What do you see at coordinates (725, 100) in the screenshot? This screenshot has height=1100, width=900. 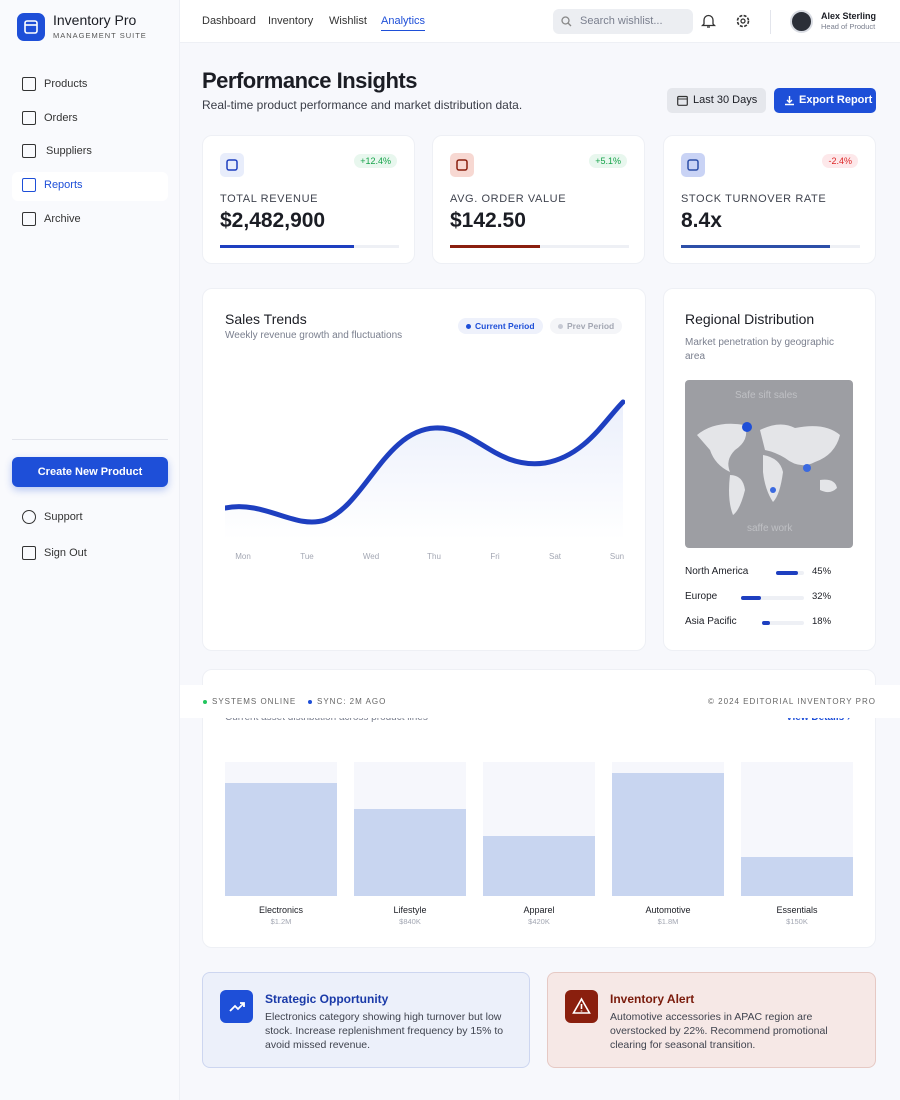 I see `date-range-label: Last 30 Days` at bounding box center [725, 100].